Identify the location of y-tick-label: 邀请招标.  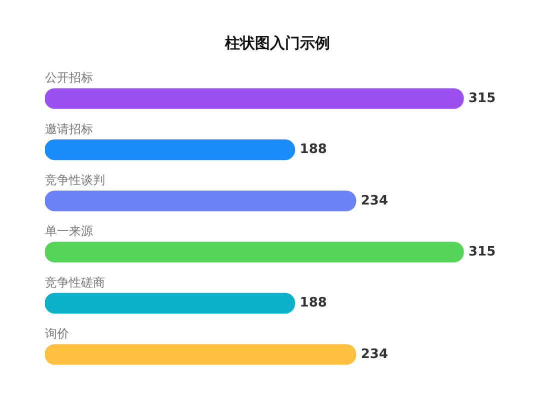
(69, 129).